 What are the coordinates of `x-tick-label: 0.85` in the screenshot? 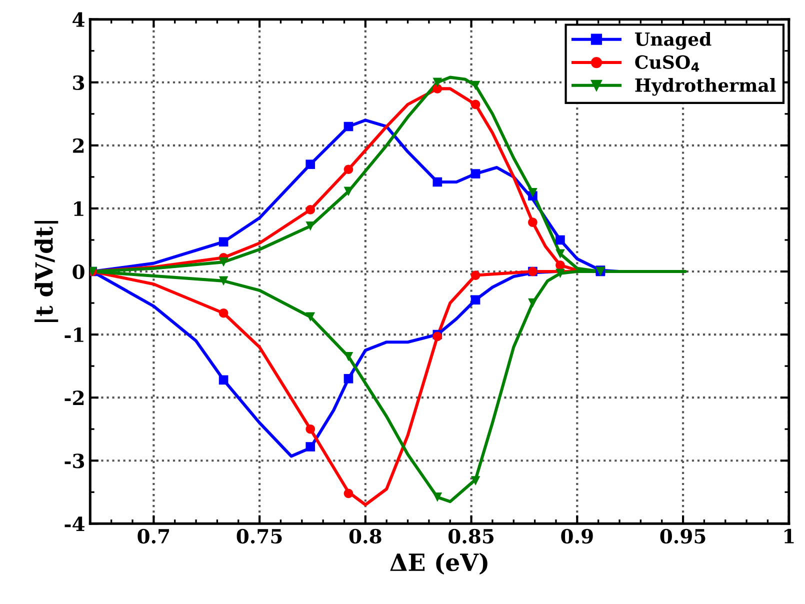 It's located at (471, 536).